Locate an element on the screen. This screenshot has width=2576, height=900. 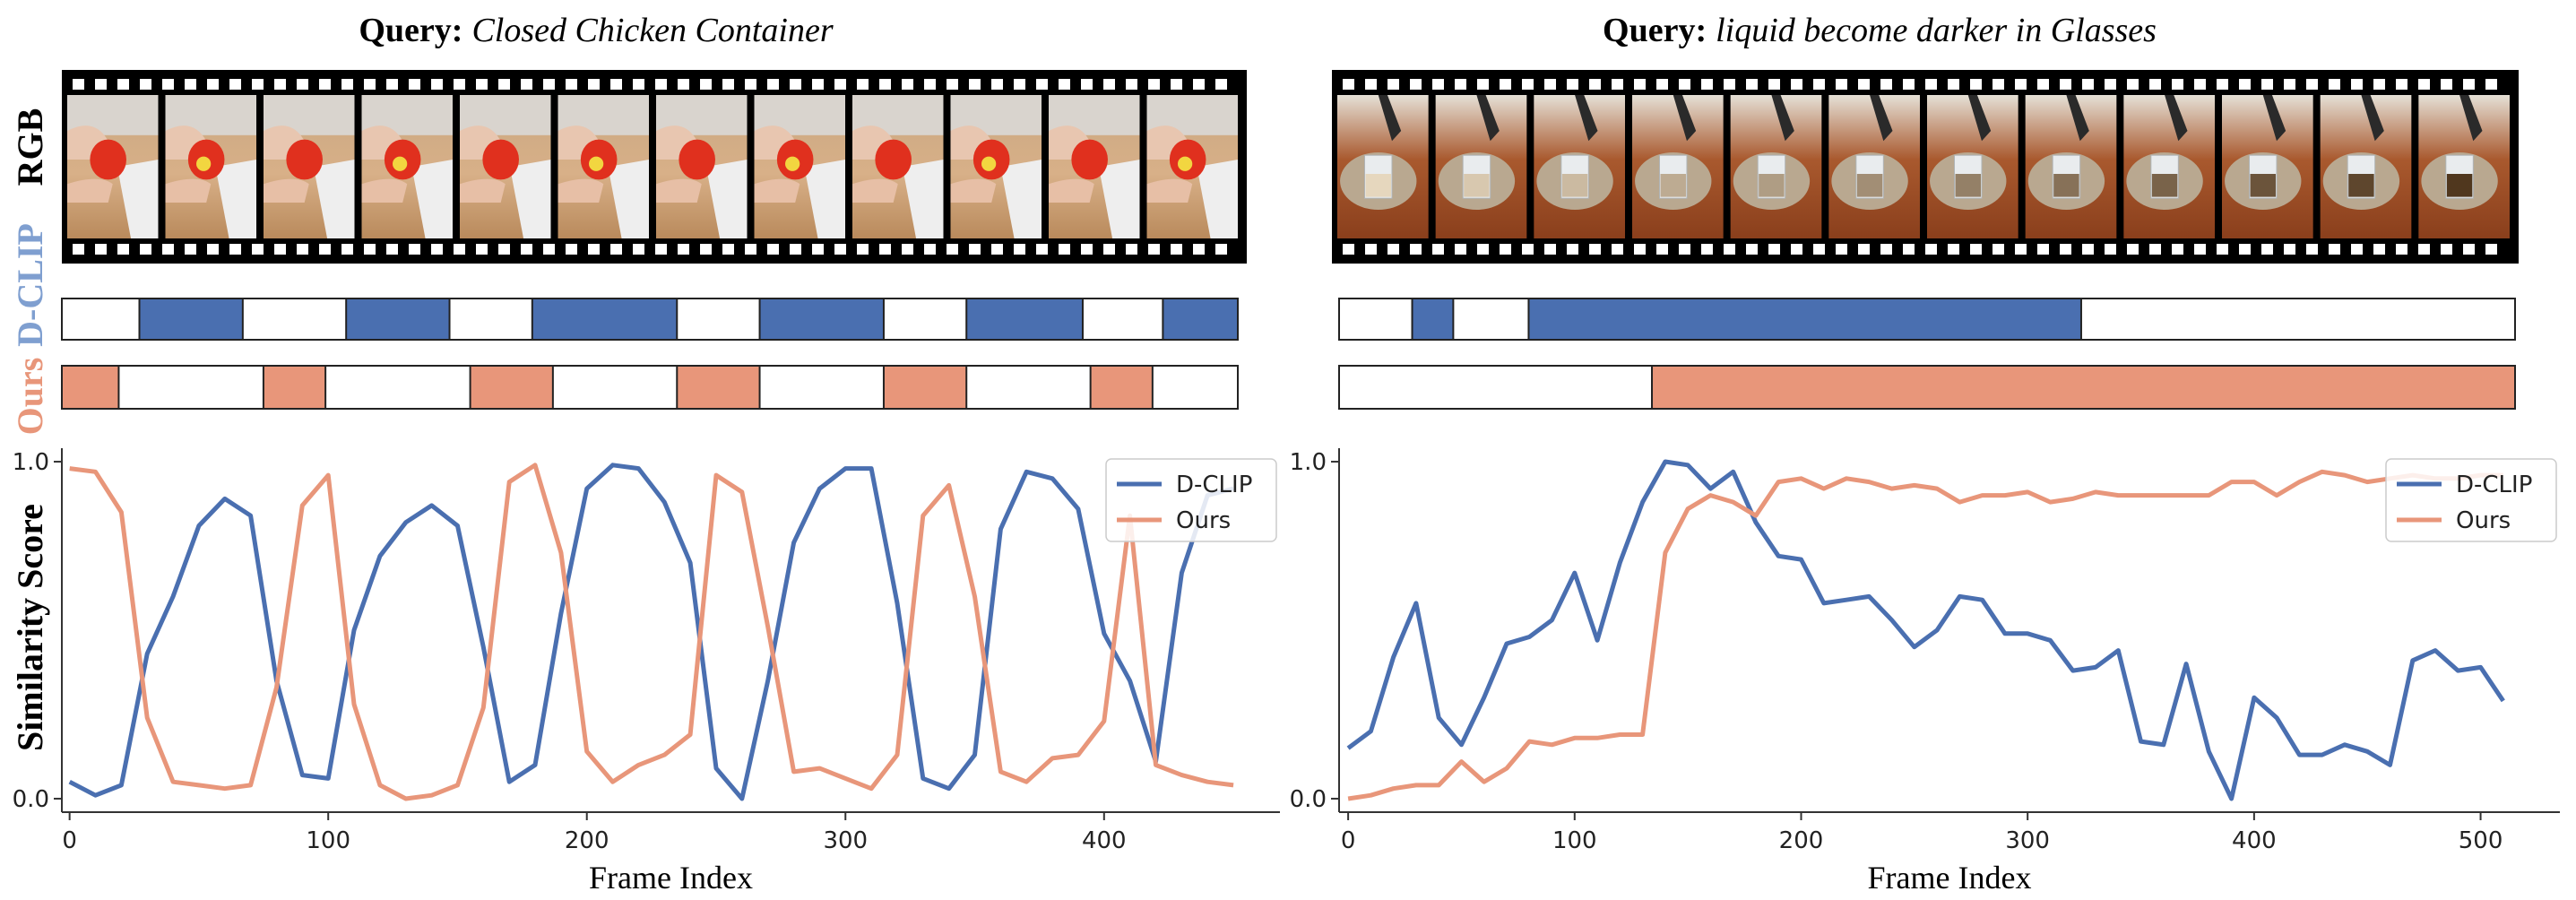
query-title-right: Query: liquid become darker in Glasses is located at coordinates (1880, 31).